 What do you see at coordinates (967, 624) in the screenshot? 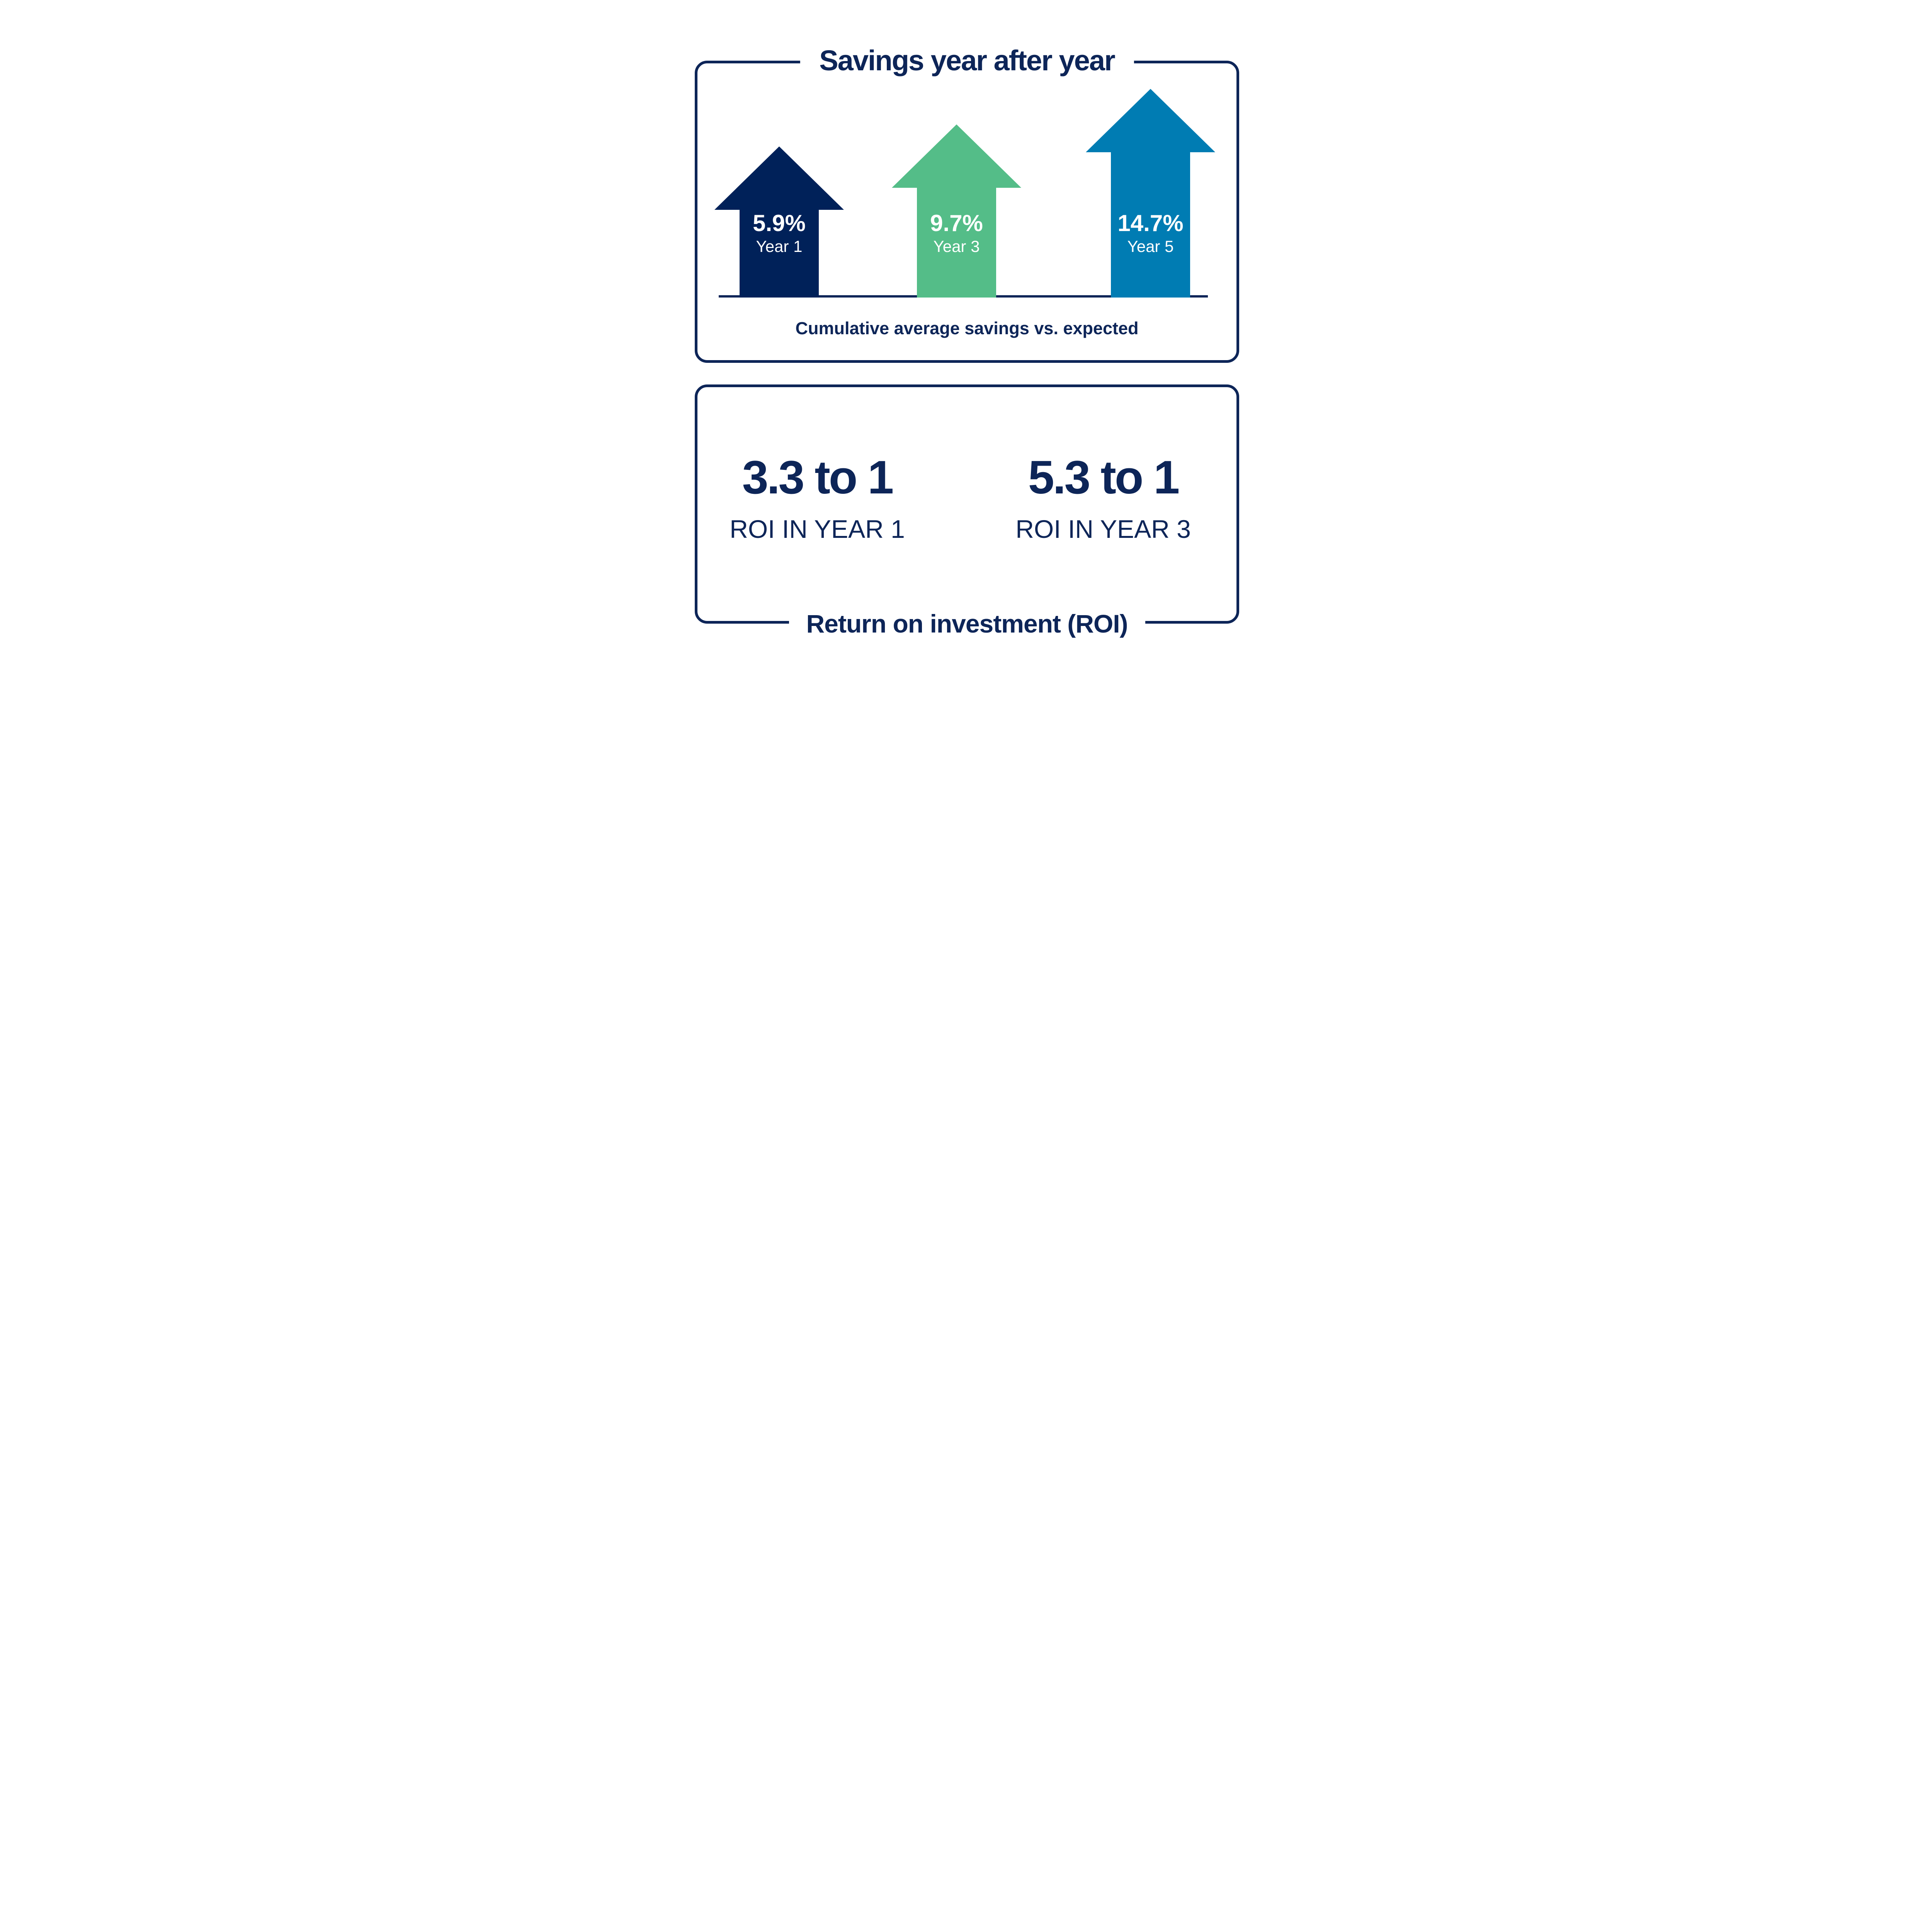
I see `roi-card-title: Return on investment (ROI)` at bounding box center [967, 624].